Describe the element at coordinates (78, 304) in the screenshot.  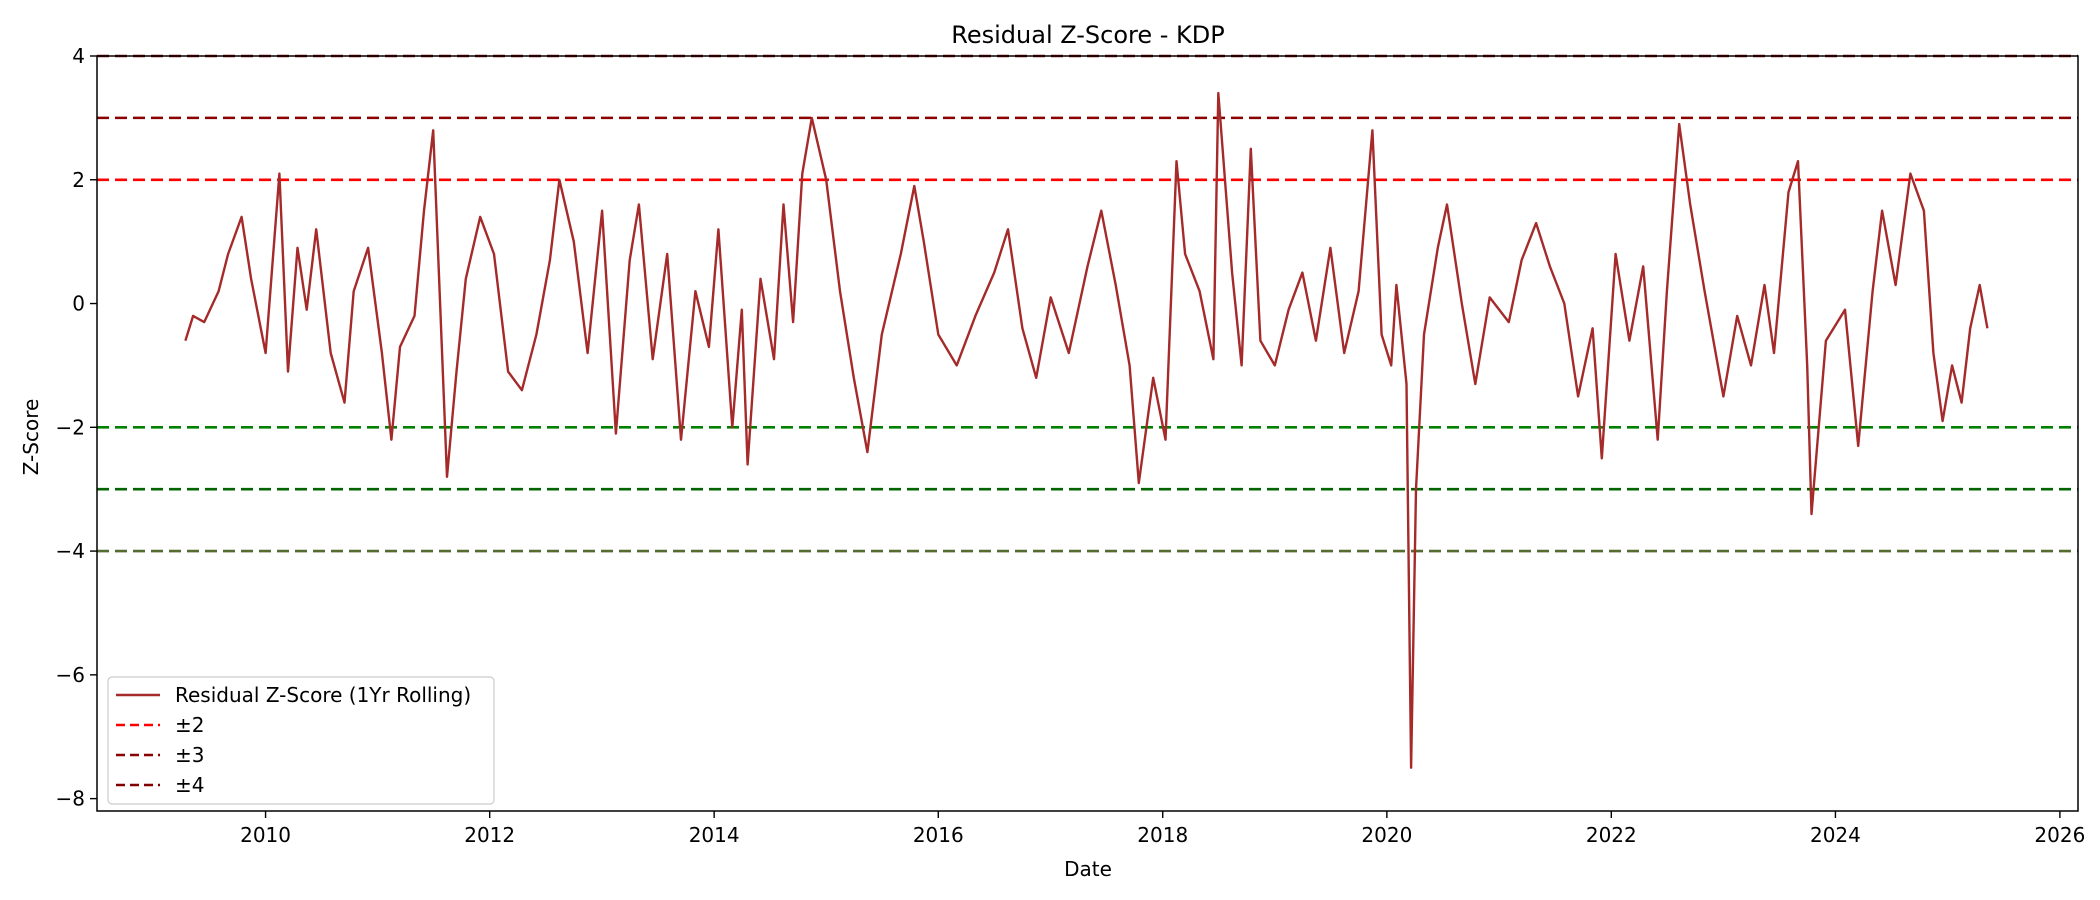
I see `y-tick-label: 0` at that location.